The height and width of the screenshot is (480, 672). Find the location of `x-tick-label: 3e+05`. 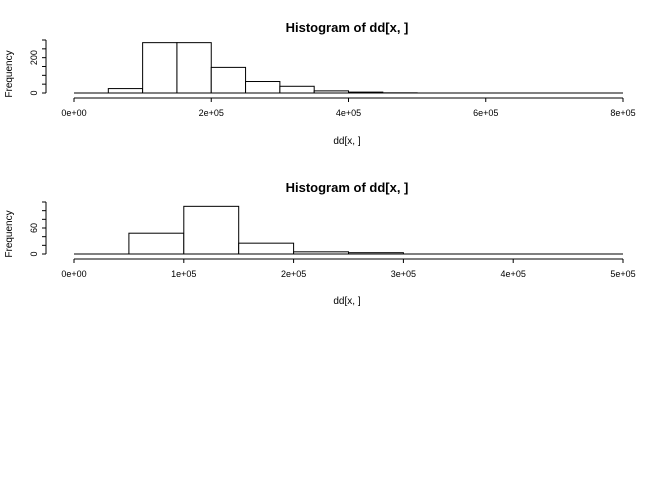

x-tick-label: 3e+05 is located at coordinates (403, 274).